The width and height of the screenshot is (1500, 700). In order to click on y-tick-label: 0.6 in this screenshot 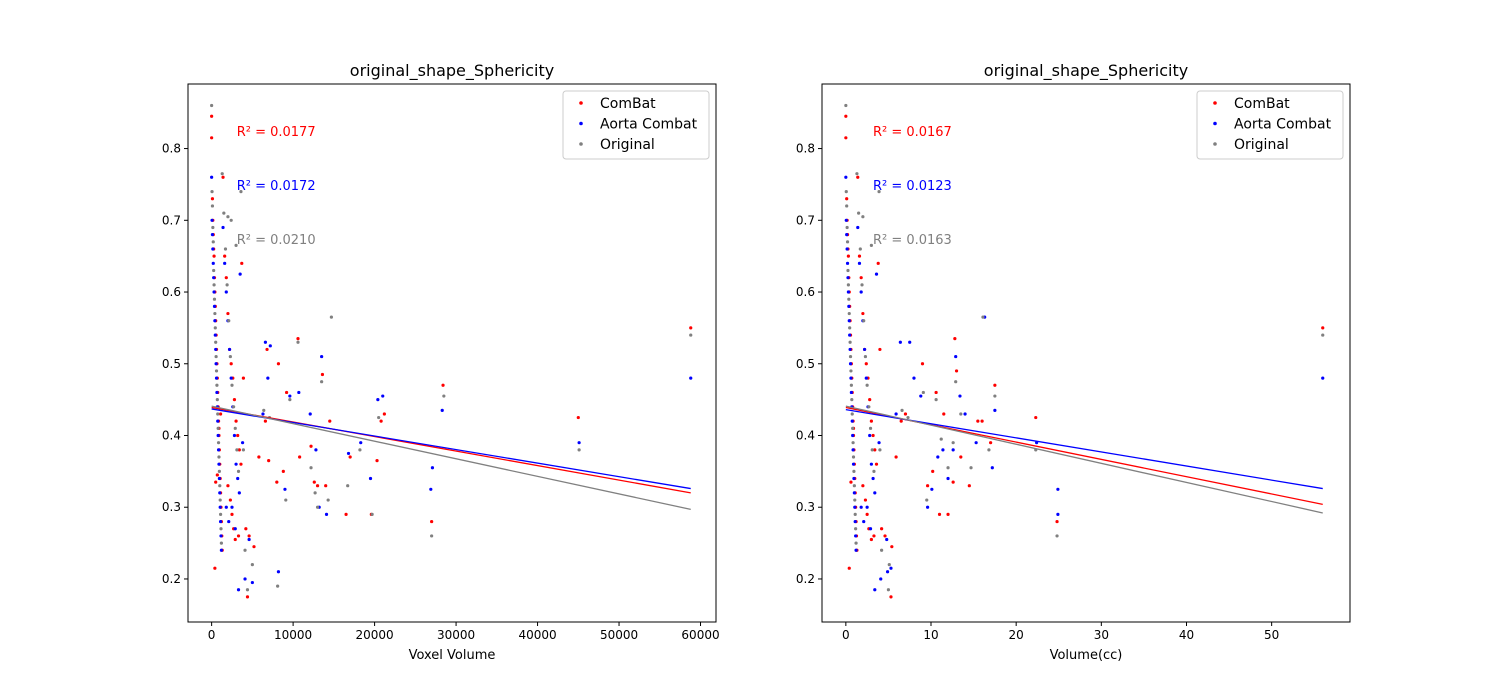, I will do `click(805, 292)`.